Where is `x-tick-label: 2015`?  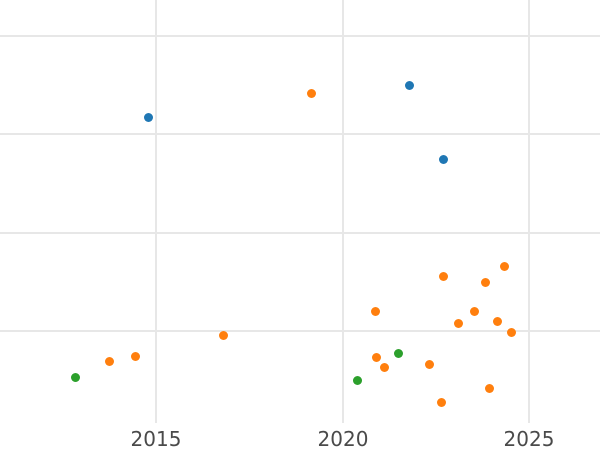 x-tick-label: 2015 is located at coordinates (156, 438).